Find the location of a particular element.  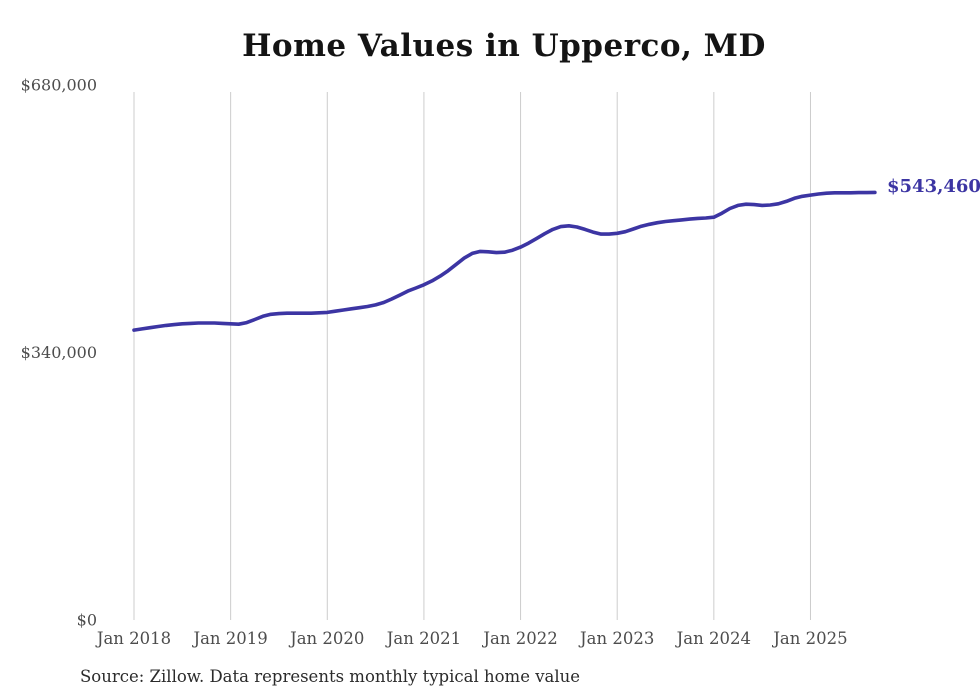

current-value-label: $543,460 is located at coordinates (933, 186).